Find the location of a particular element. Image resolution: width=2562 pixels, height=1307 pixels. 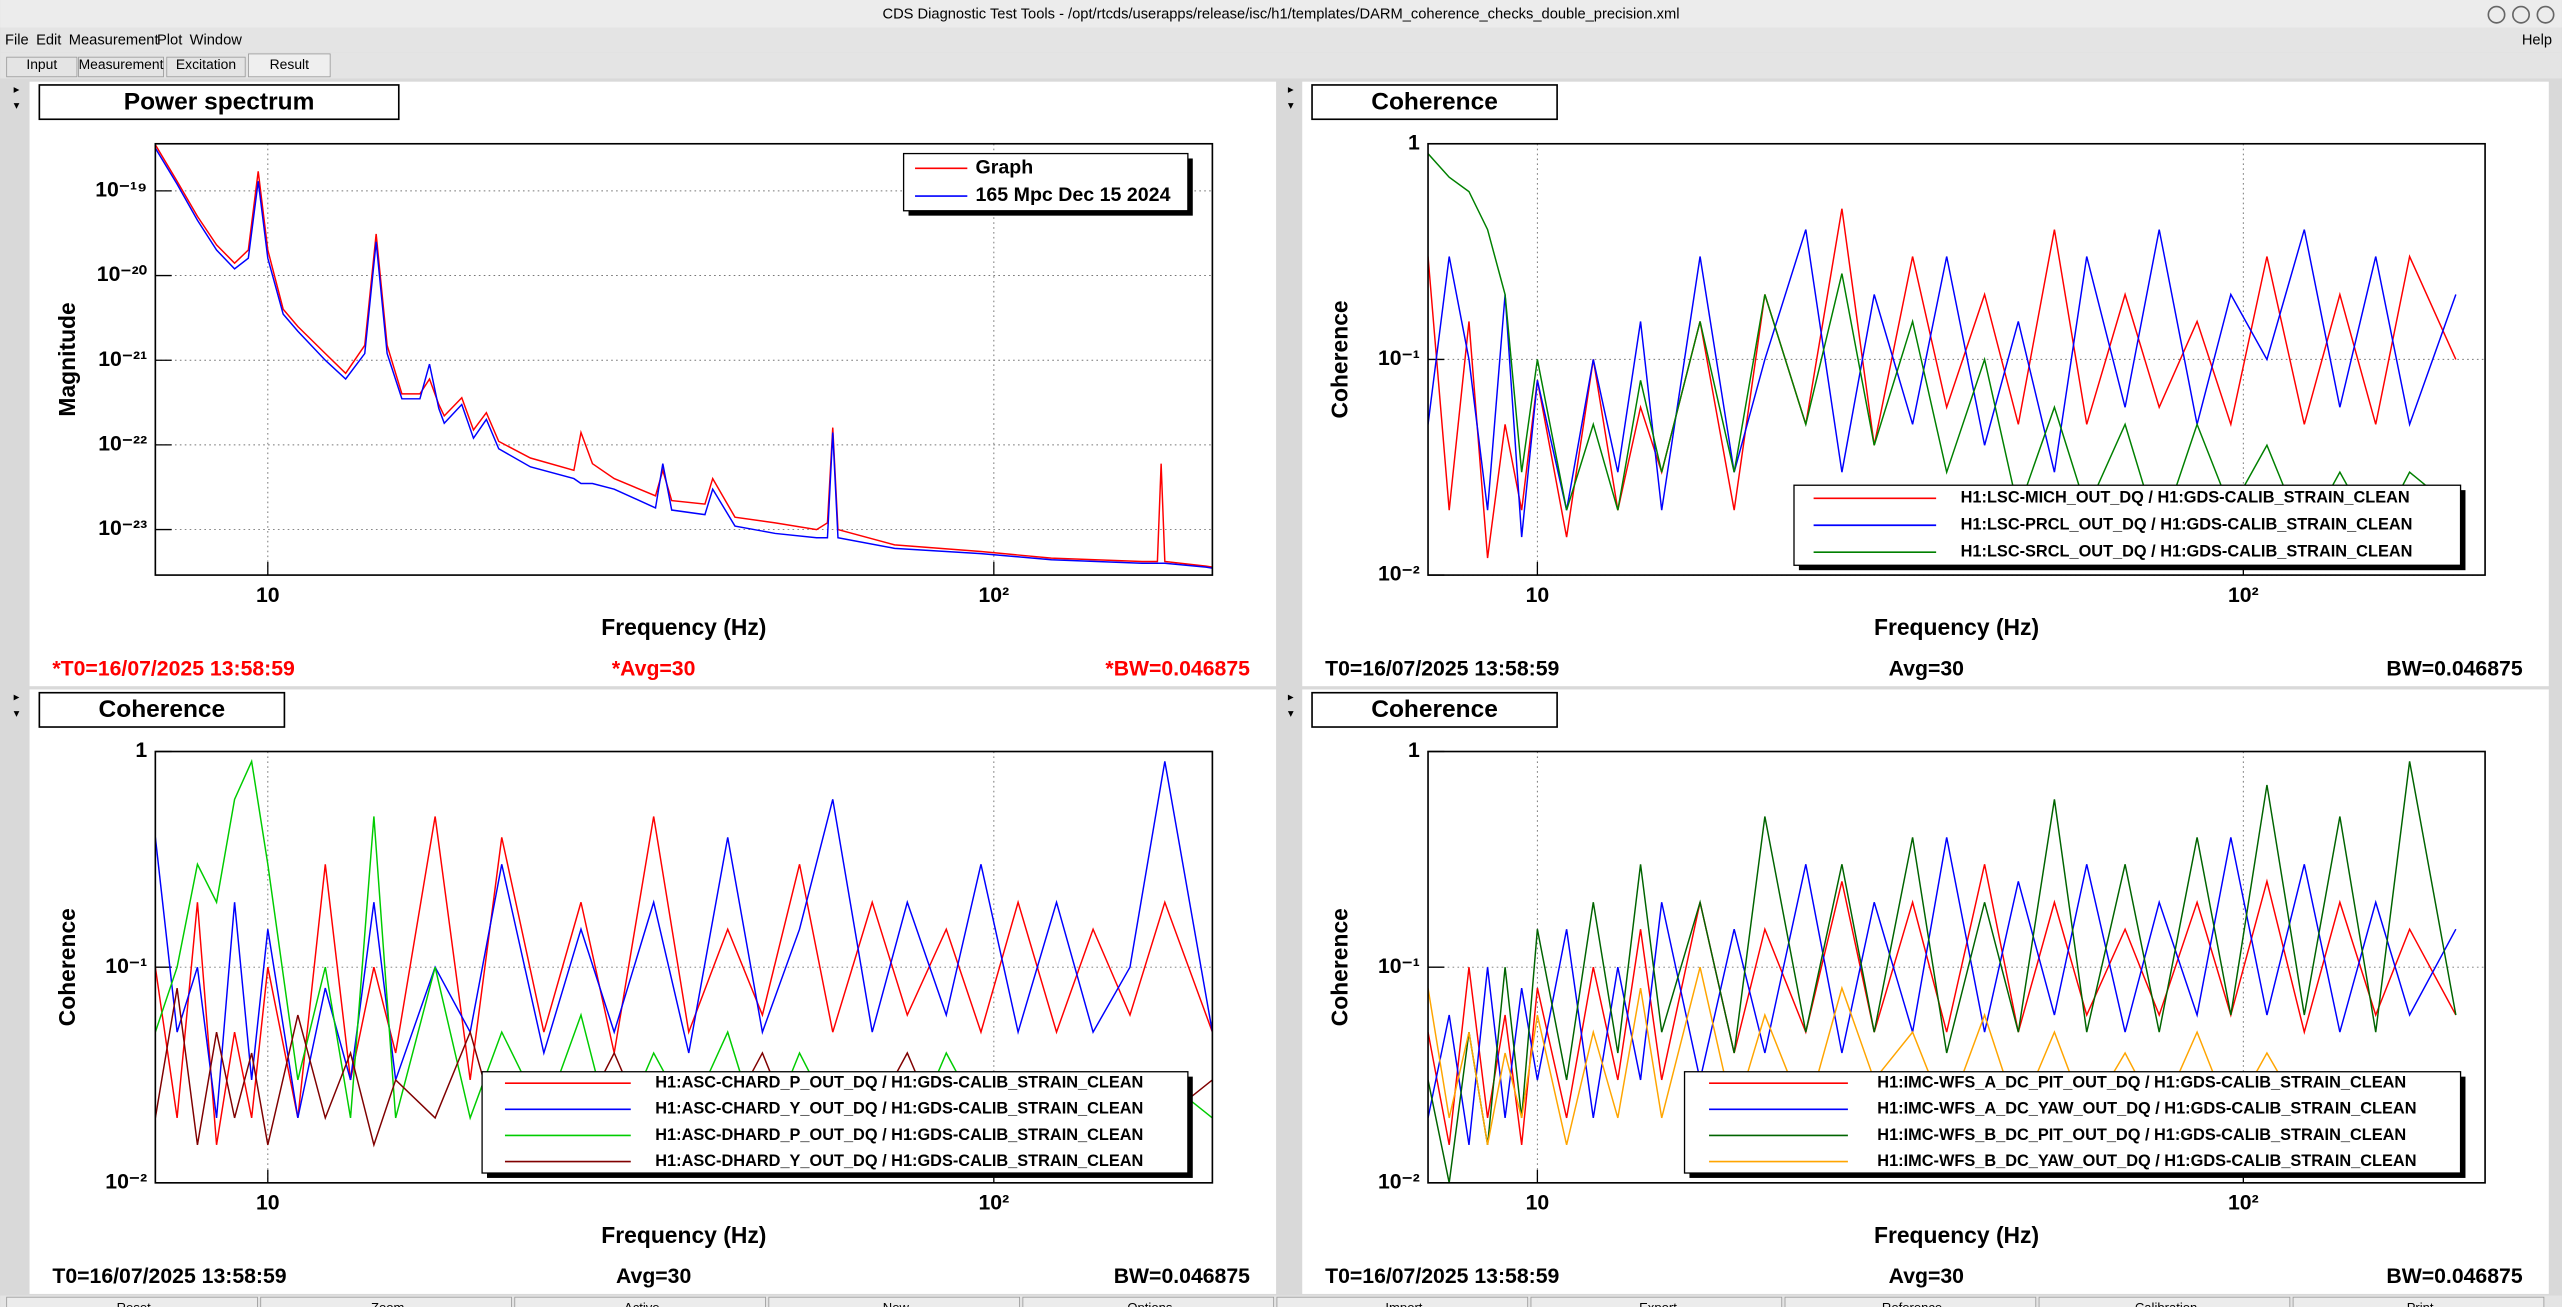

footer-t0: *T0=16/07/2025 13:58:59 is located at coordinates (173, 668).